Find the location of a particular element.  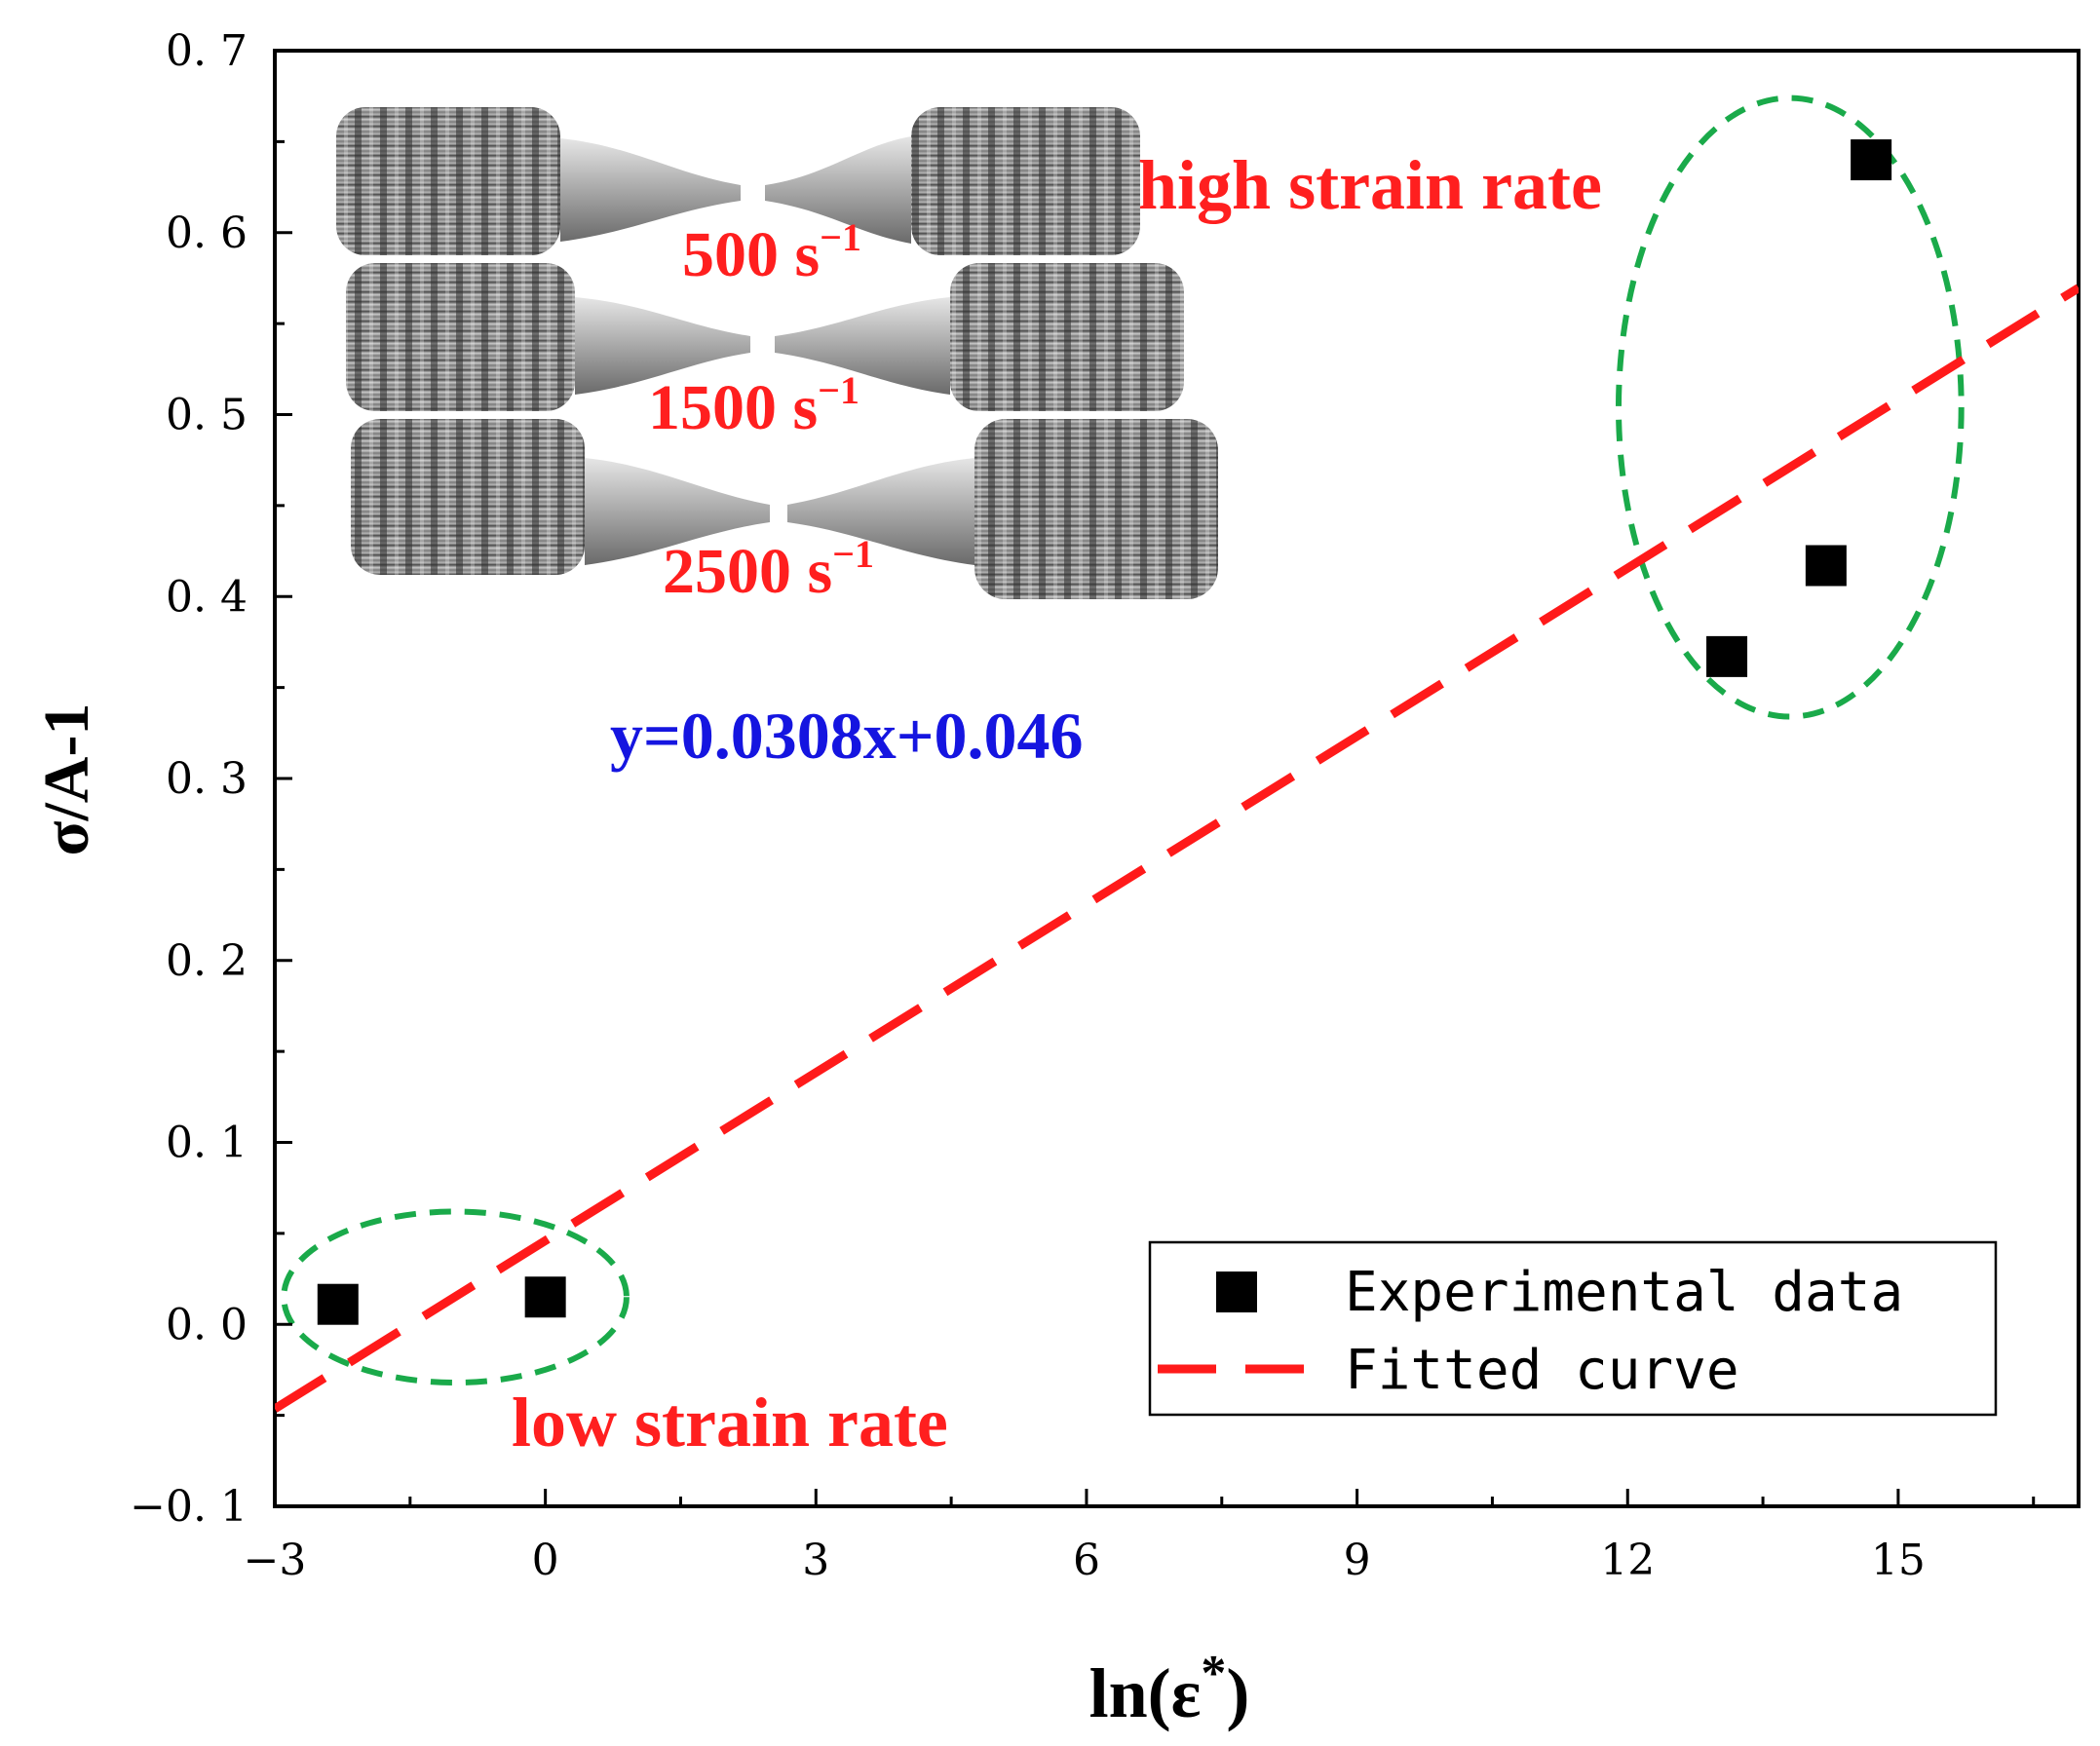

x-axis-title-close: ) is located at coordinates (1237, 1693).